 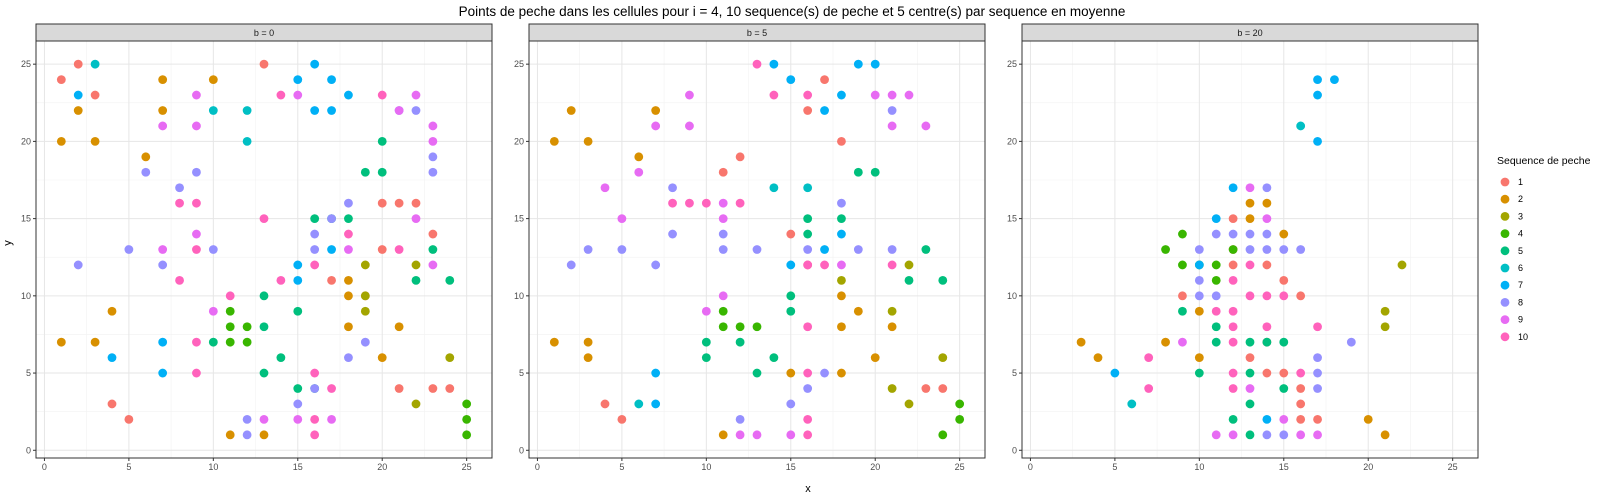 What do you see at coordinates (1520, 302) in the screenshot?
I see `legend-label: 8` at bounding box center [1520, 302].